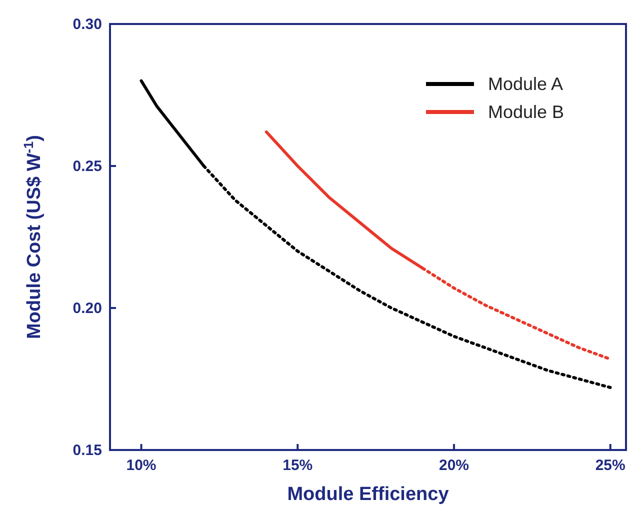 The image size is (632, 514). What do you see at coordinates (368, 494) in the screenshot?
I see `x-axis-title: Module Efficiency` at bounding box center [368, 494].